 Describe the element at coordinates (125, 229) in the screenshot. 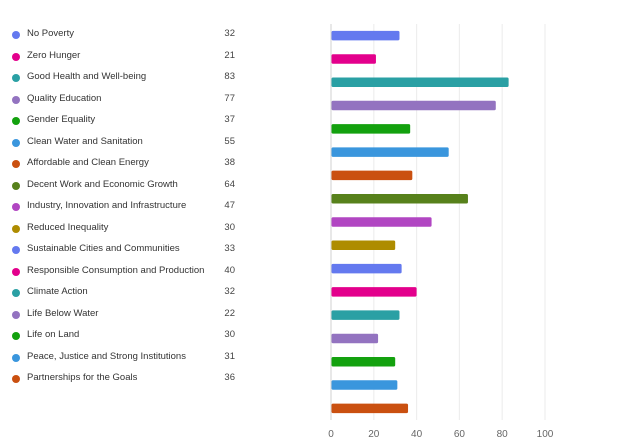

I see `legend-item: Reduced Inequality 30` at that location.